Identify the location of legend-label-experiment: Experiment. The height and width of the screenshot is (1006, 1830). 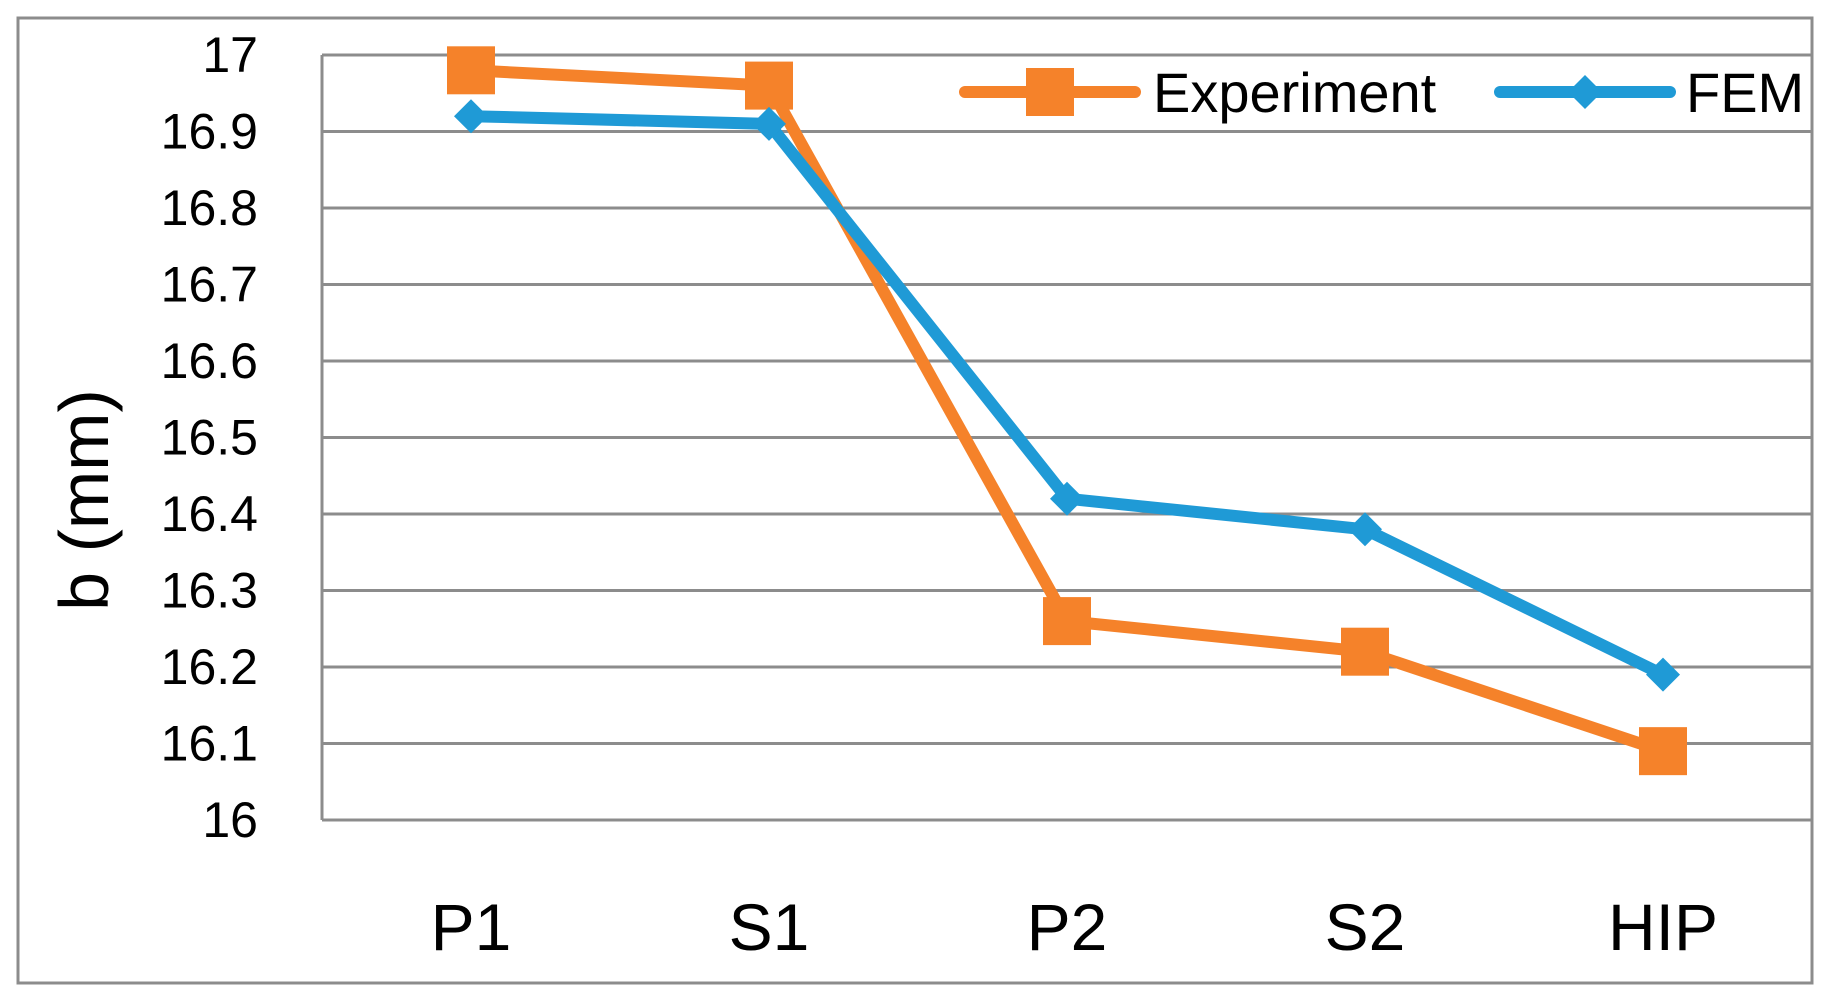
(1295, 92).